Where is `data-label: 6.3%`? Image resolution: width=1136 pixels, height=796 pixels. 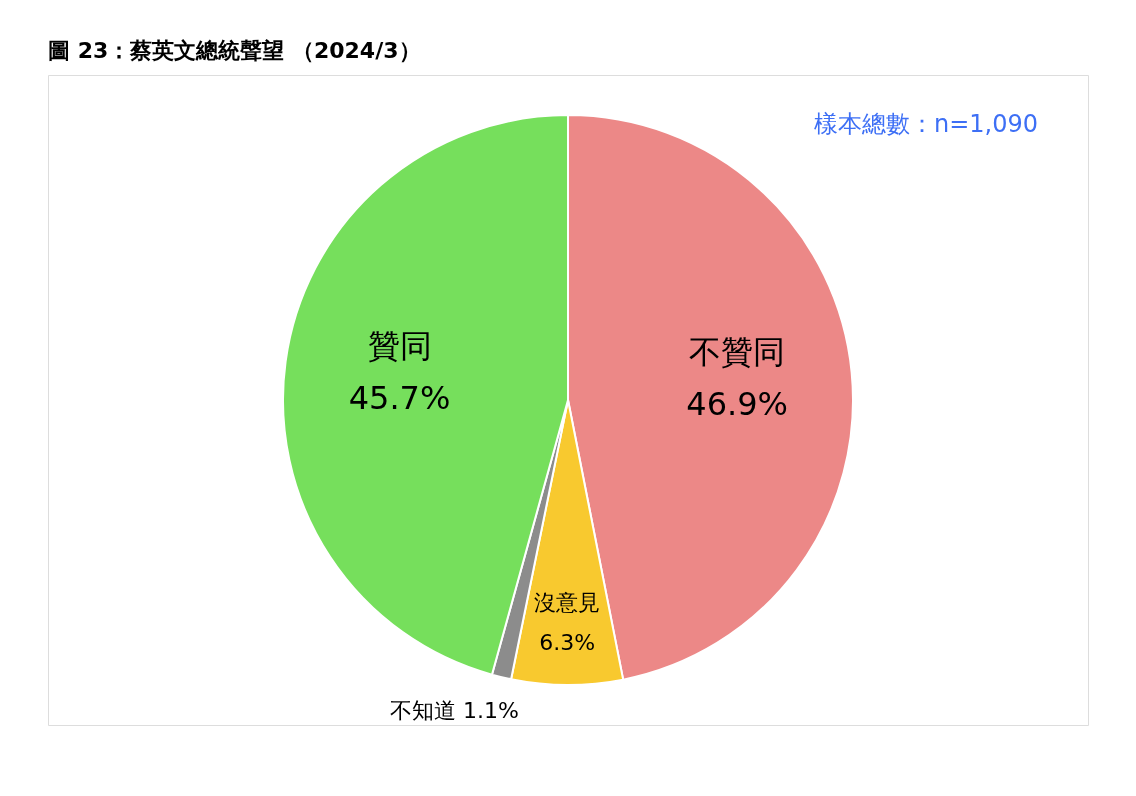 data-label: 6.3% is located at coordinates (567, 642).